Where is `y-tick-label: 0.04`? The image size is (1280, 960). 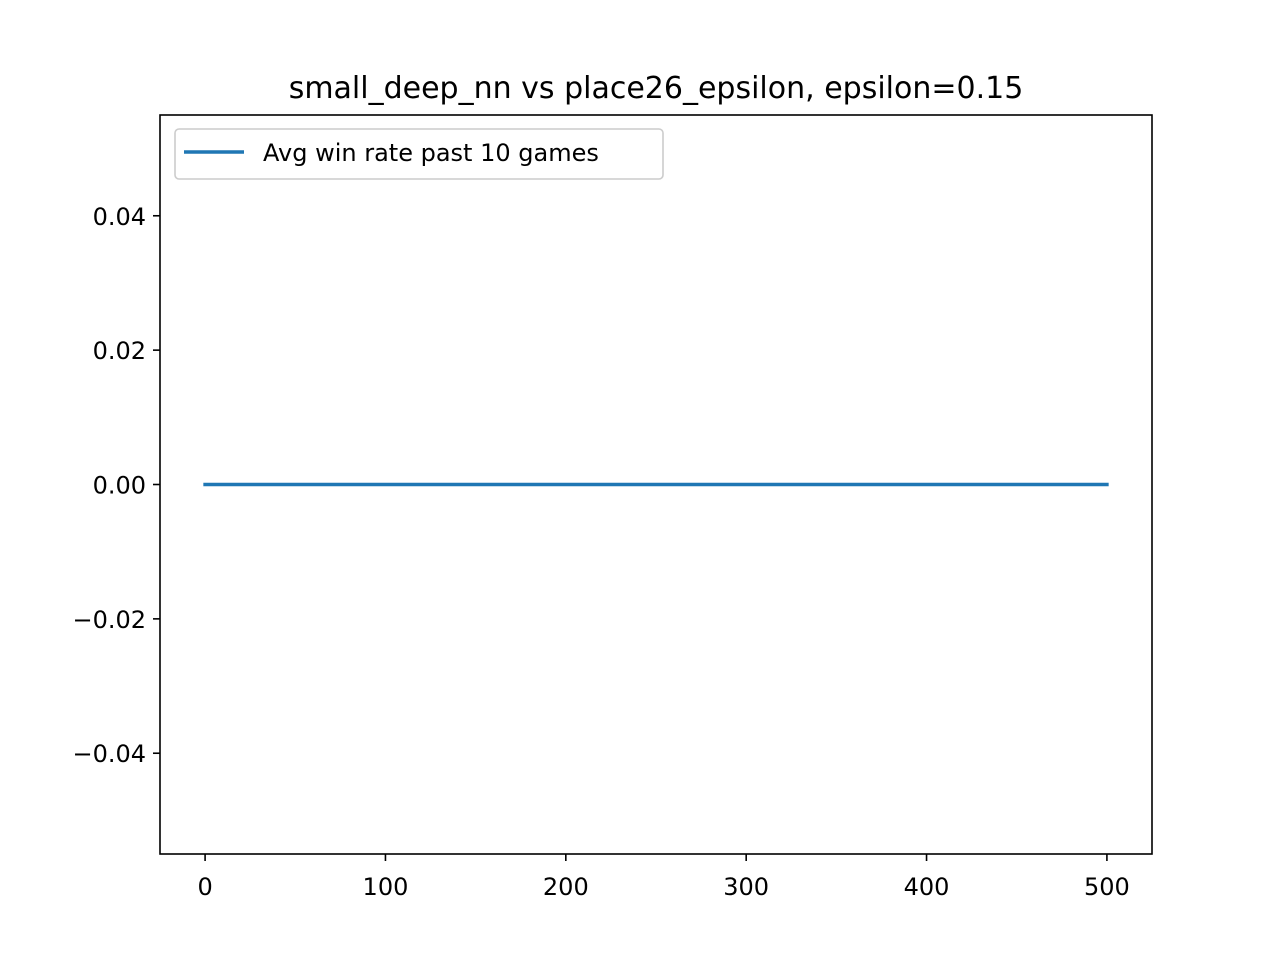
y-tick-label: 0.04 is located at coordinates (119, 217).